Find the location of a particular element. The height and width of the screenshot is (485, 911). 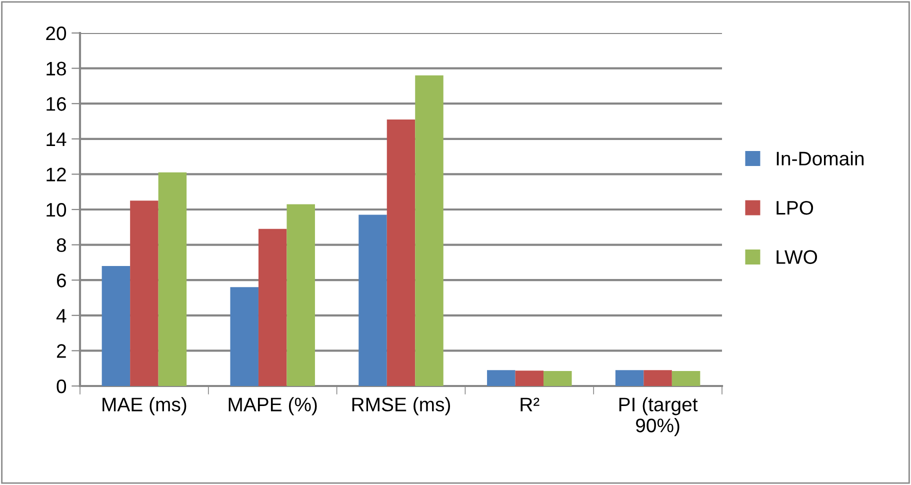

y-tick-label: 2 is located at coordinates (61, 351).